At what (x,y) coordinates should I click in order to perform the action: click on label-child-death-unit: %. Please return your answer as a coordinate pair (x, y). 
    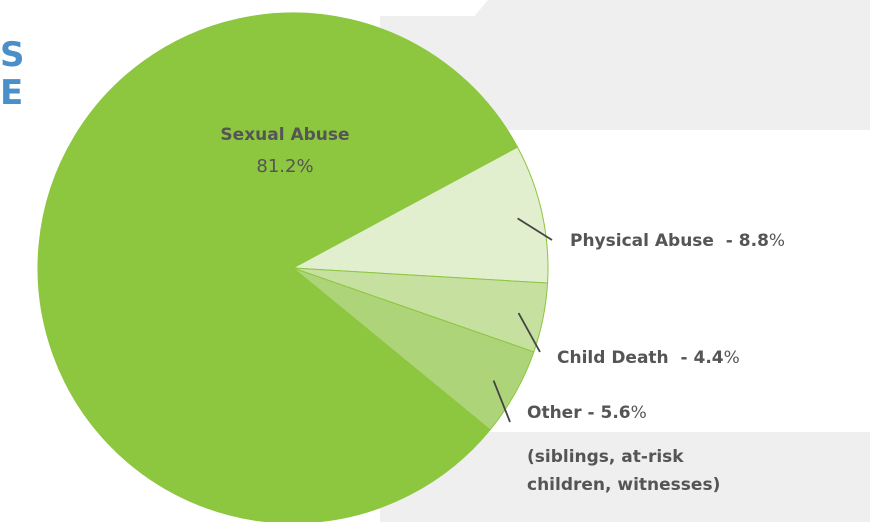
    Looking at the image, I should click on (732, 358).